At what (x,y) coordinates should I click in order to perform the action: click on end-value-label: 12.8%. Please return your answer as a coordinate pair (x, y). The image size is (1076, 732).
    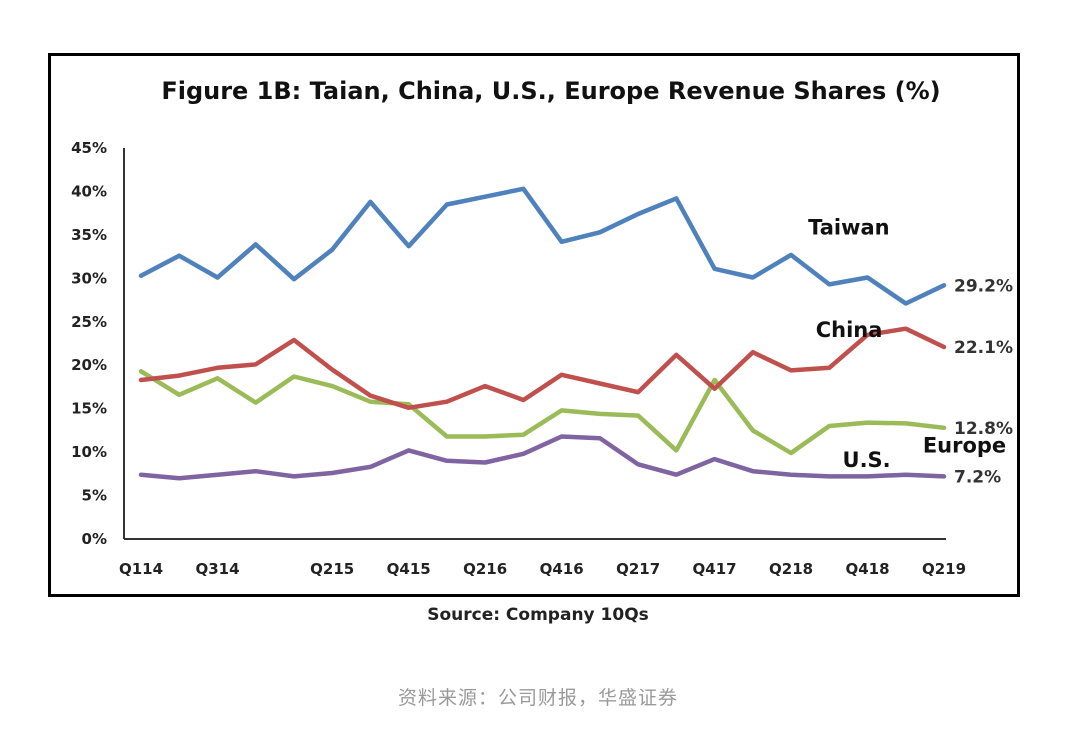
    Looking at the image, I should click on (983, 429).